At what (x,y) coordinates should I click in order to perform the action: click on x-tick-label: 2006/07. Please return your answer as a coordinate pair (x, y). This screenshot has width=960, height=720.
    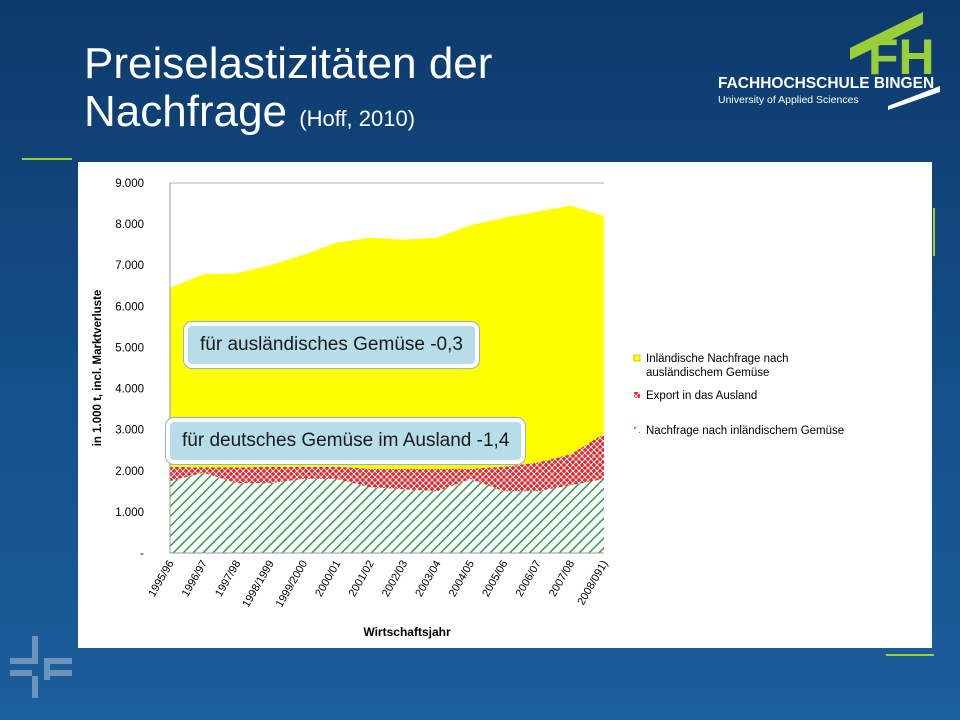
    Looking at the image, I should click on (529, 579).